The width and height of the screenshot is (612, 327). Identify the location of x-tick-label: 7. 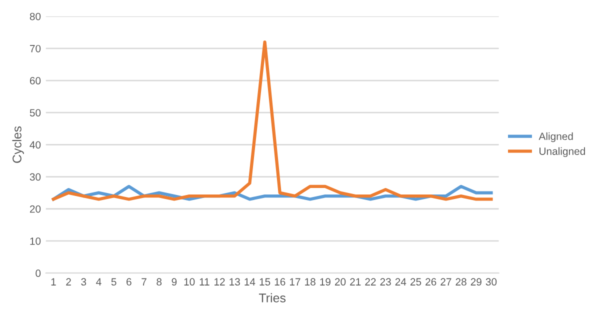
(144, 282).